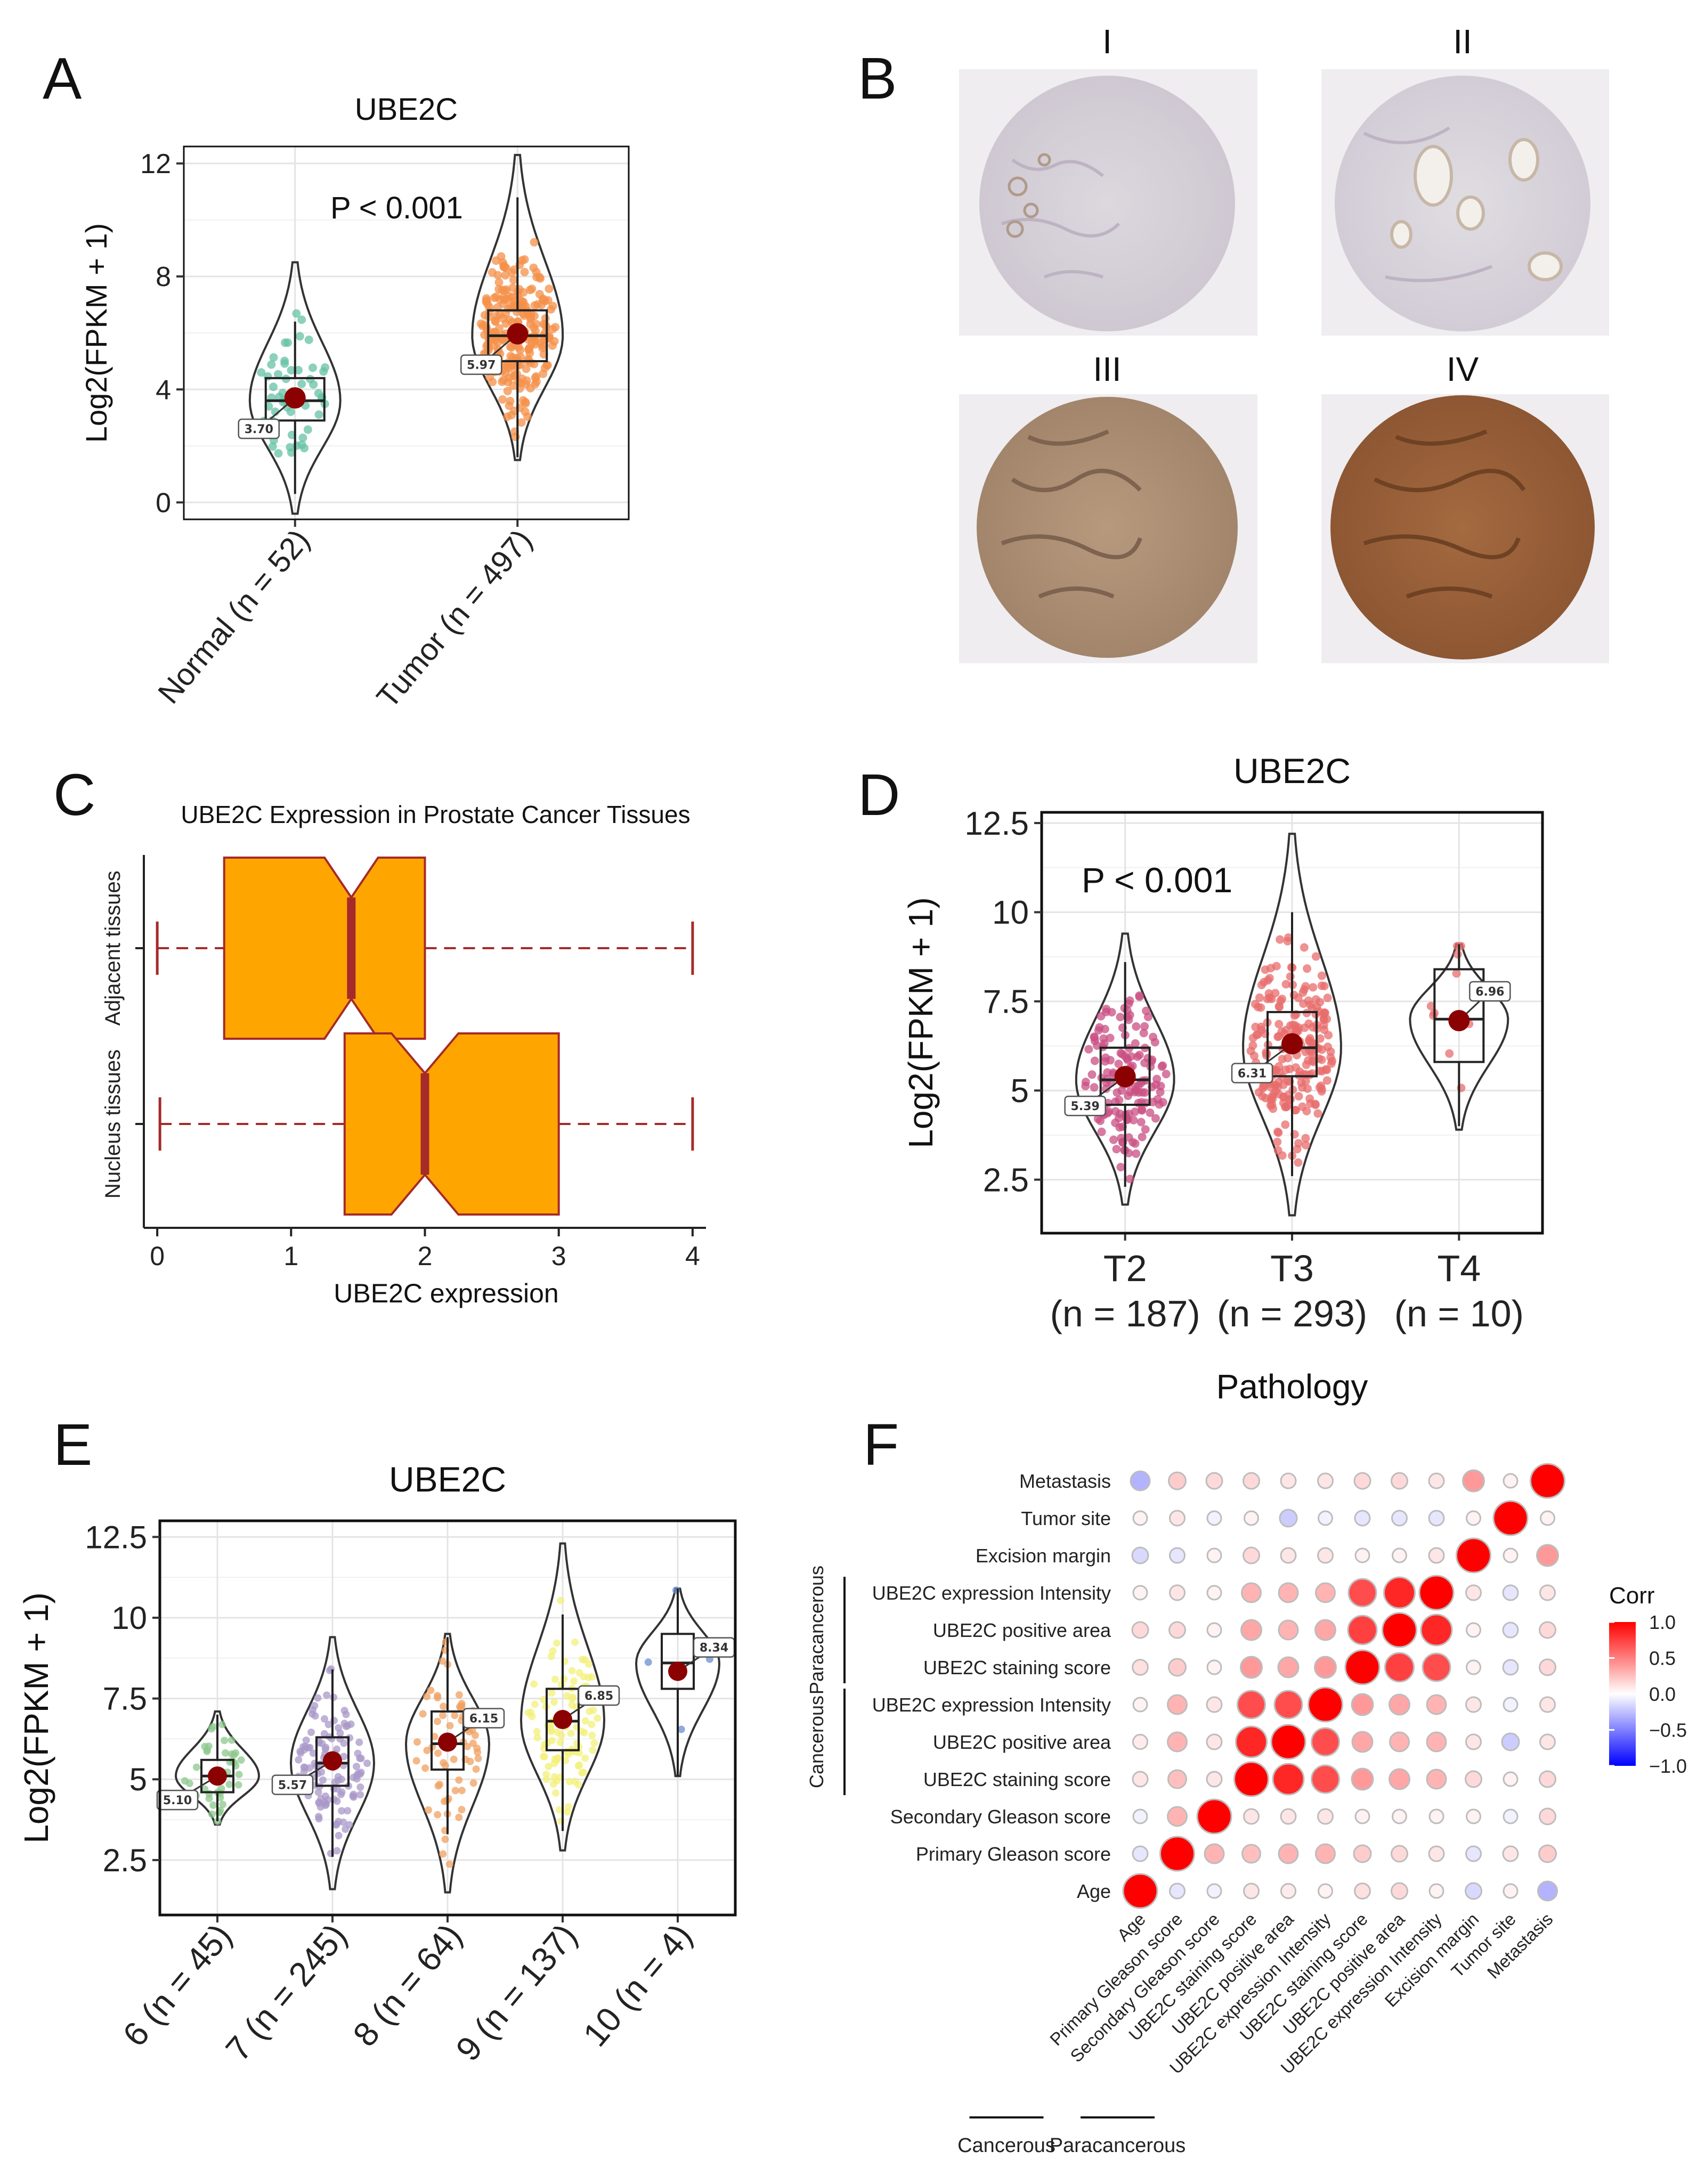  I want to click on mean-label: 6.85, so click(598, 1696).